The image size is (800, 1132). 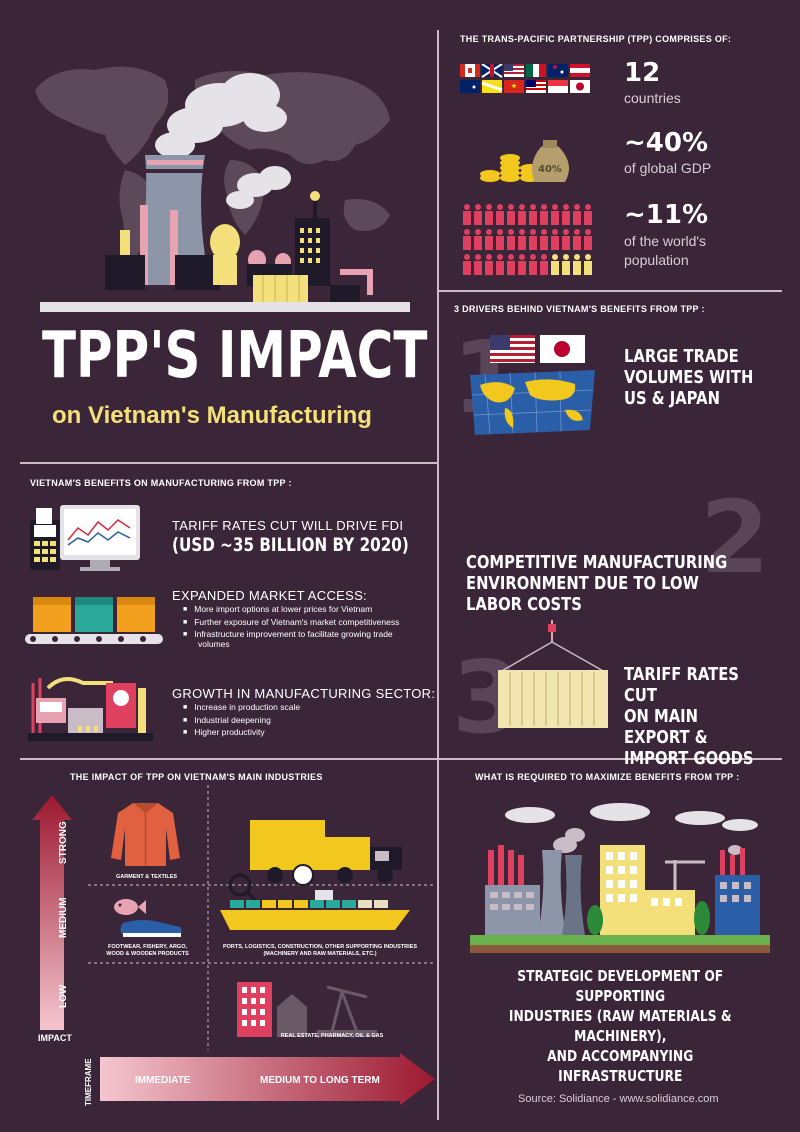 I want to click on gdp-value: ~40%, so click(x=666, y=143).